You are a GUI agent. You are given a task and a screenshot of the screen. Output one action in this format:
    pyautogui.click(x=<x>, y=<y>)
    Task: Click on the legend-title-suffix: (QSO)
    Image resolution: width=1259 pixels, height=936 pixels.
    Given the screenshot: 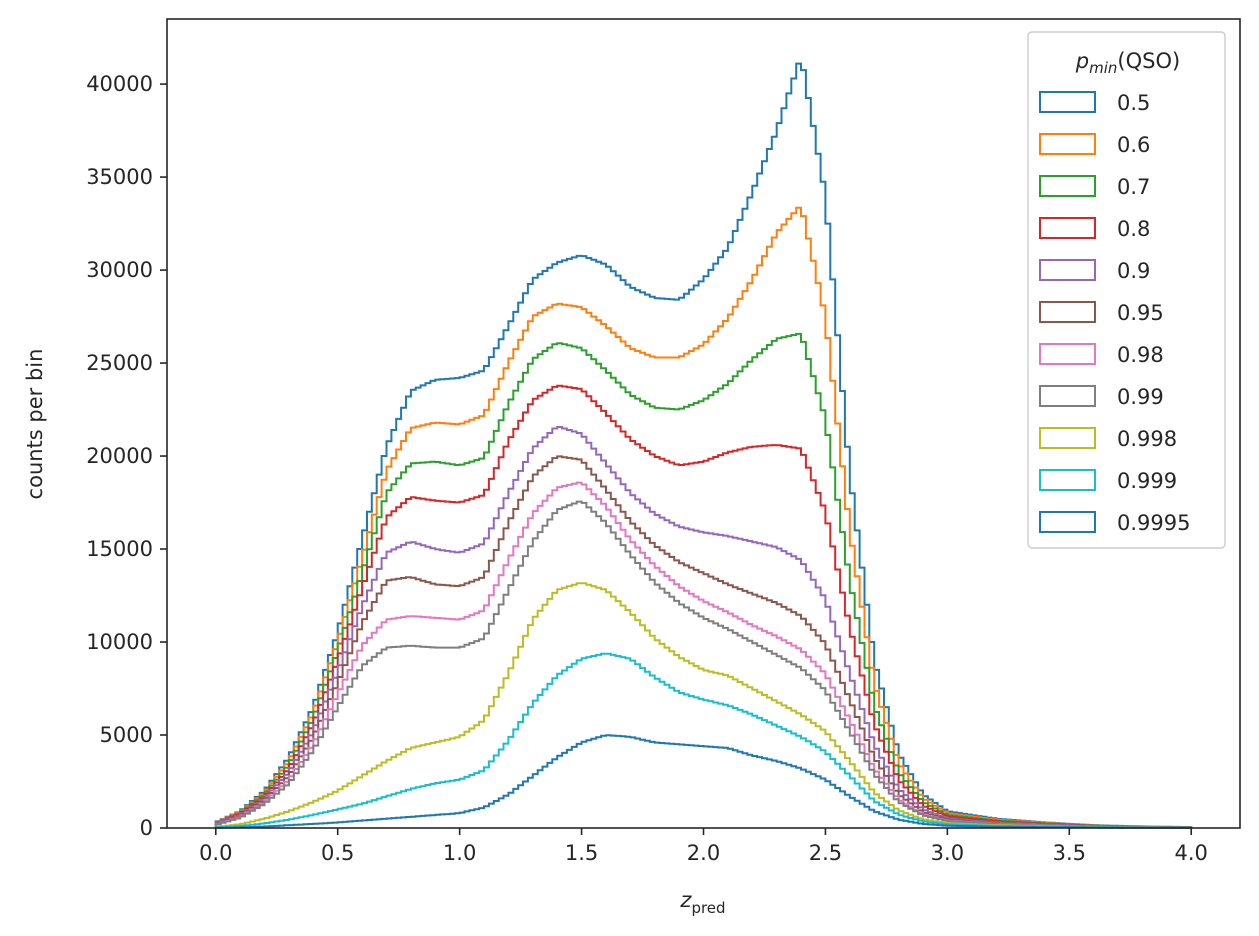 What is the action you would take?
    pyautogui.click(x=1148, y=61)
    